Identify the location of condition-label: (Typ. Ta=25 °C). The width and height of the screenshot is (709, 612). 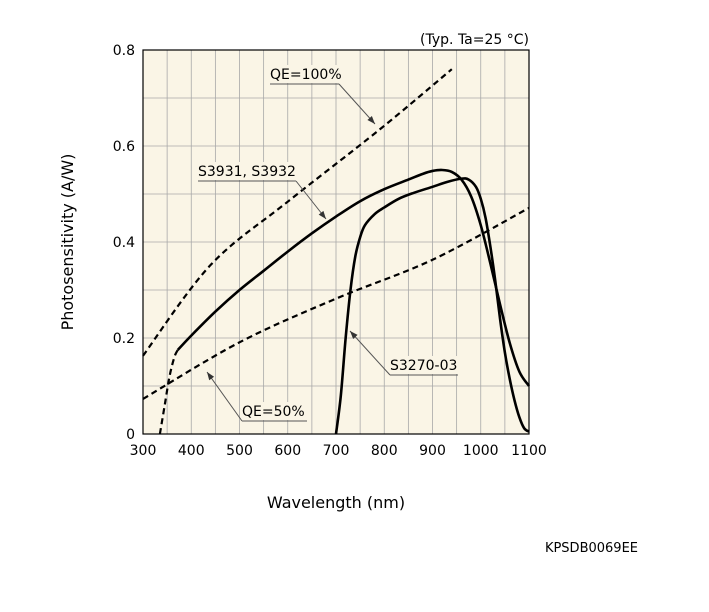
(474, 40).